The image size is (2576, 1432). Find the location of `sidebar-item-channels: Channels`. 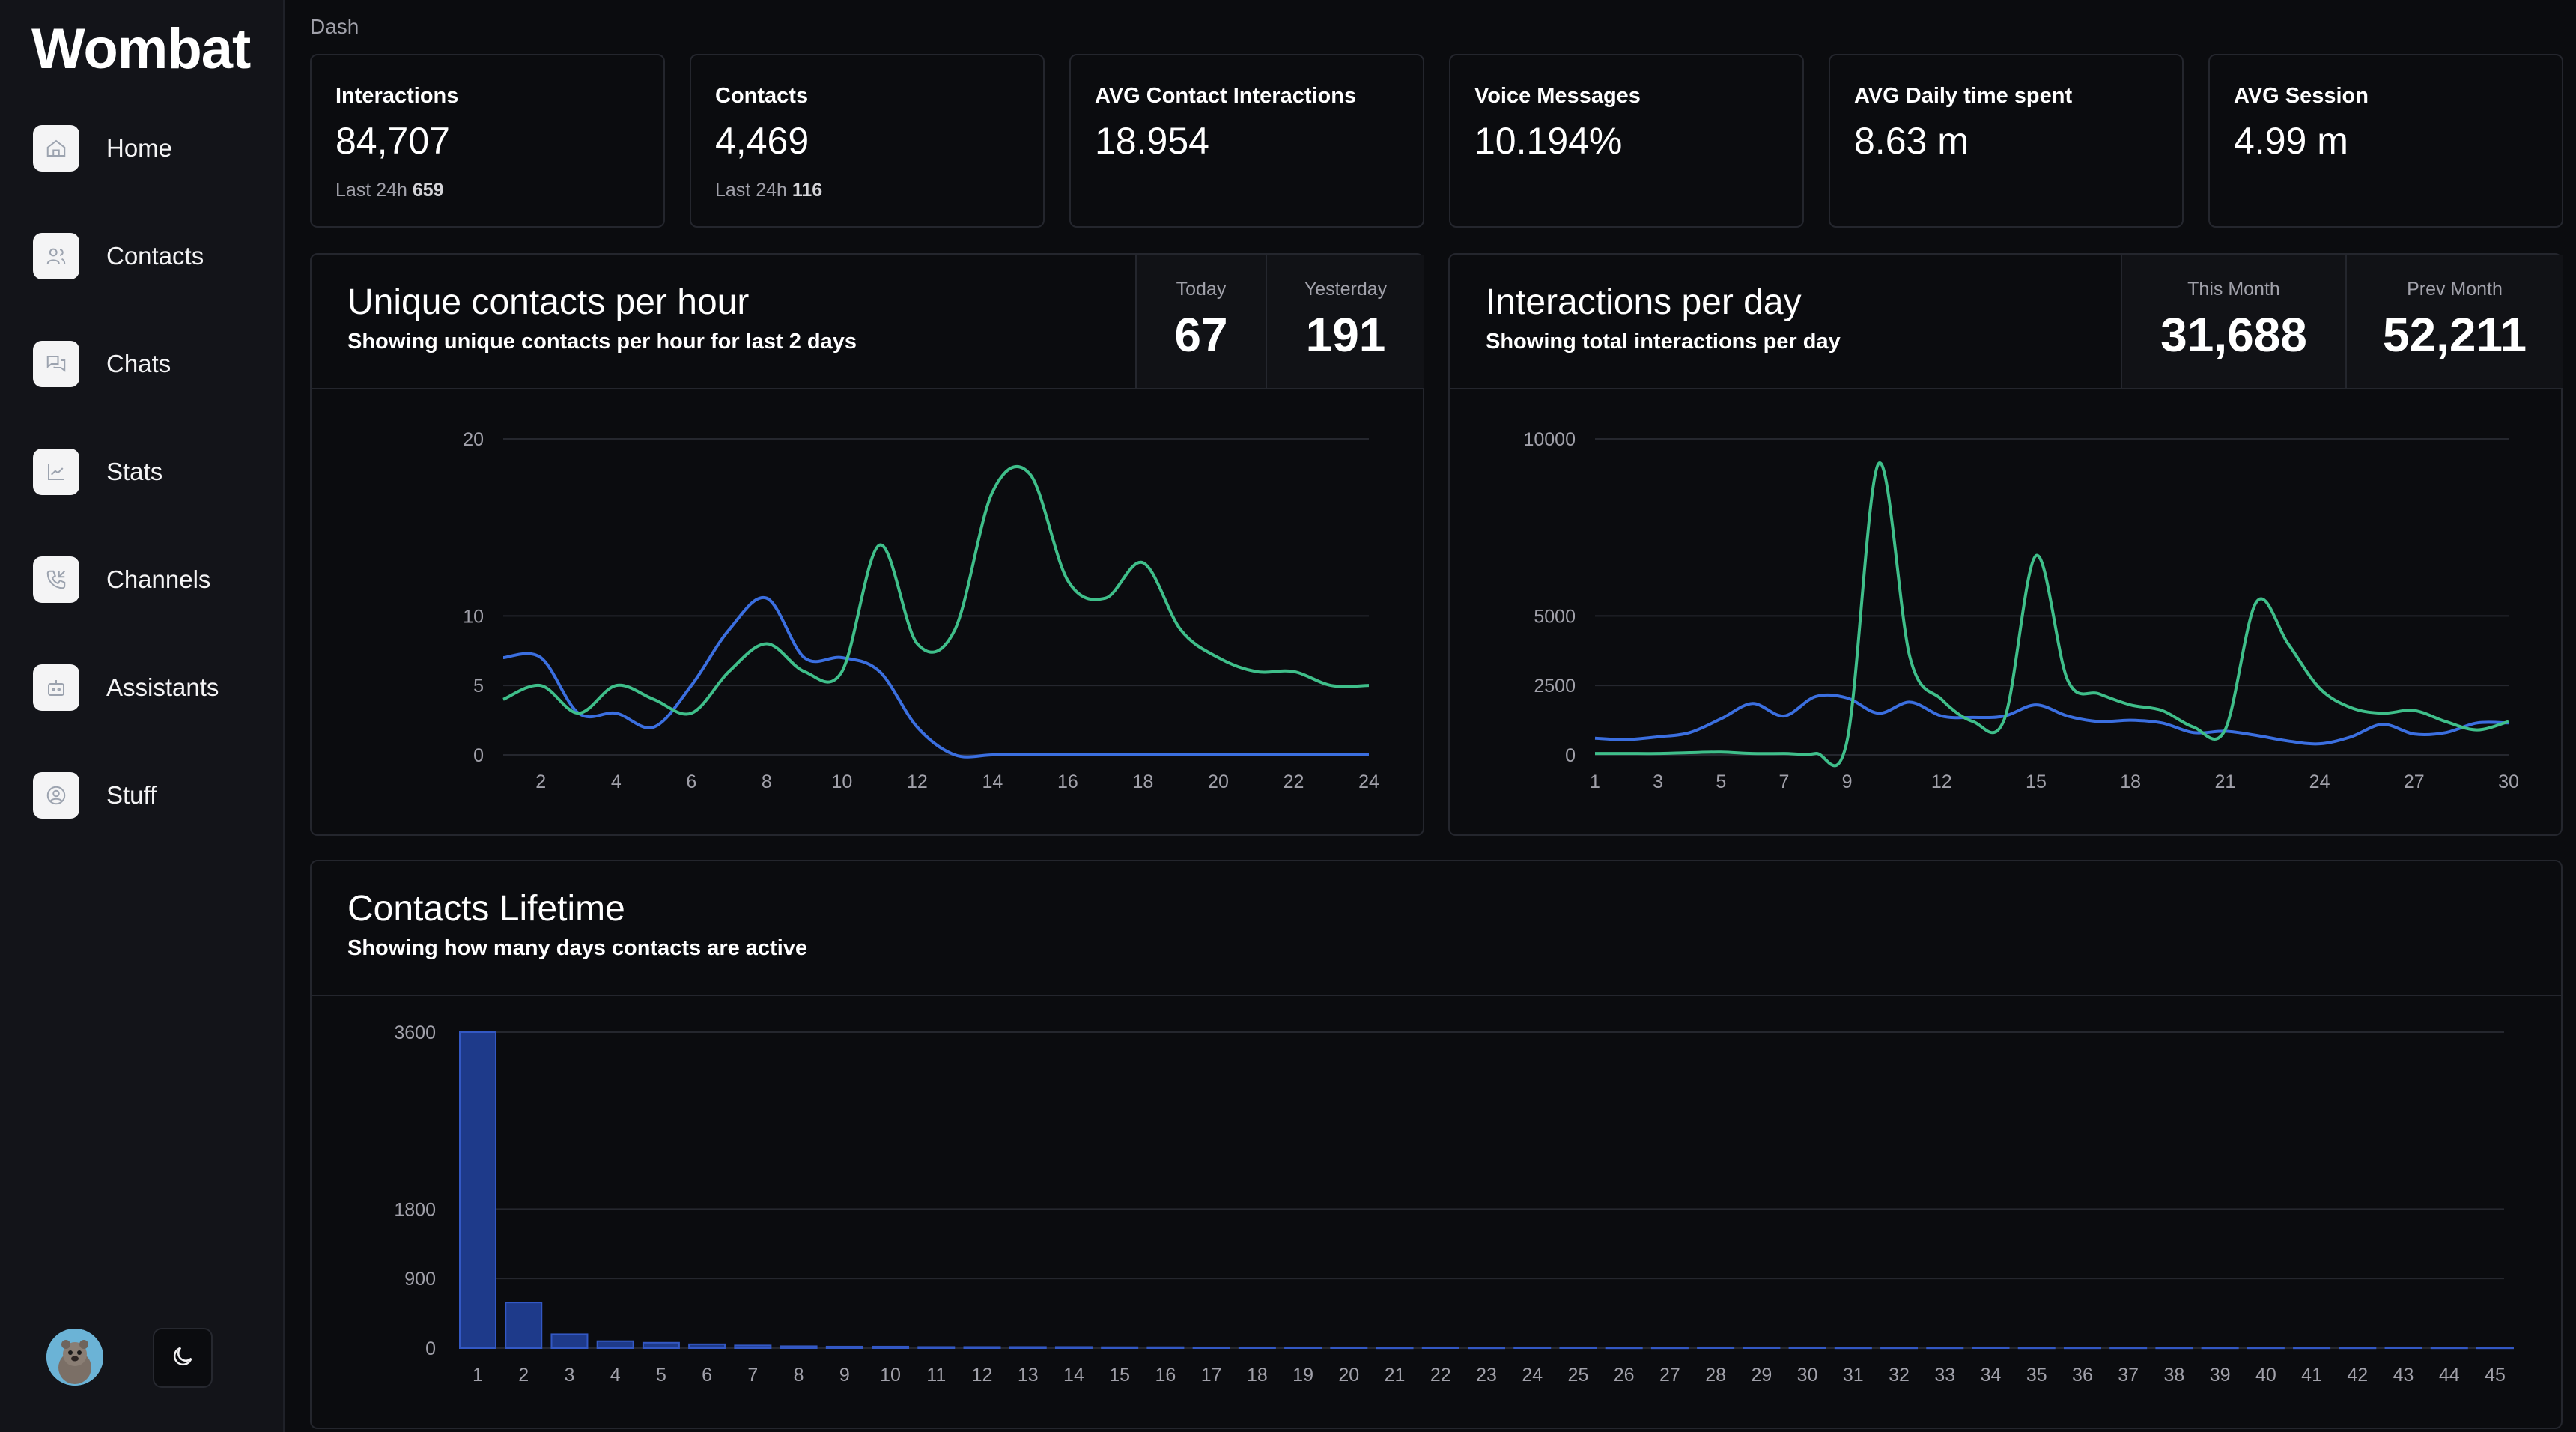

sidebar-item-channels: Channels is located at coordinates (126, 579).